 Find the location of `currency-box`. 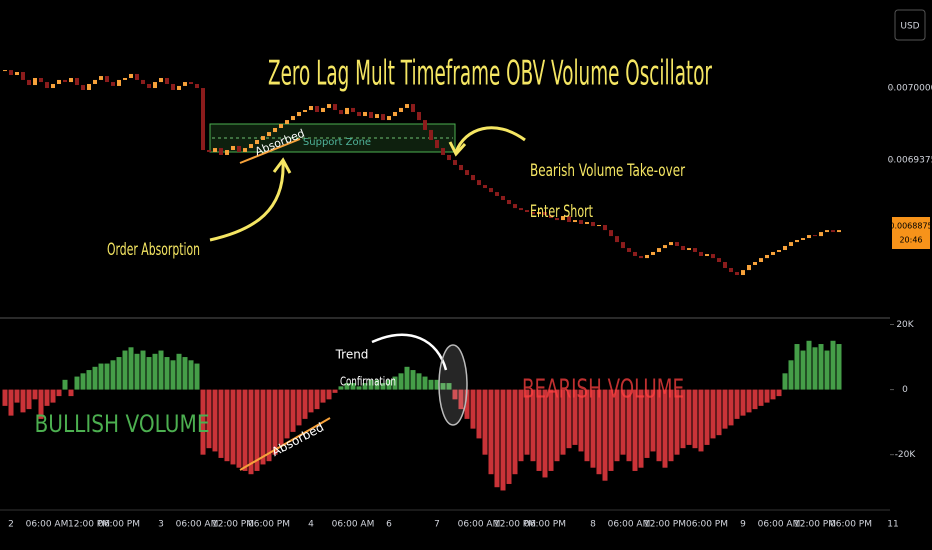

currency-box is located at coordinates (910, 25).